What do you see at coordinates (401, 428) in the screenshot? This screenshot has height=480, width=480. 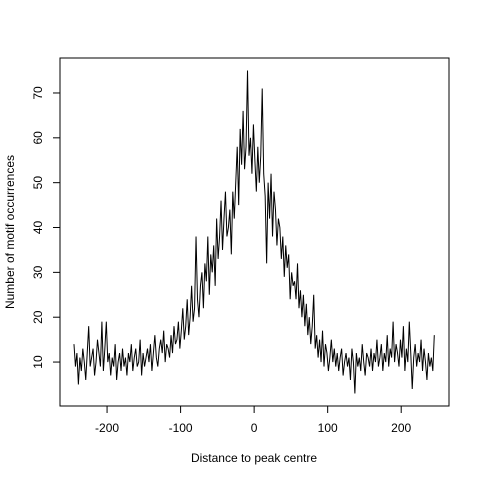 I see `x-tick-label: 200` at bounding box center [401, 428].